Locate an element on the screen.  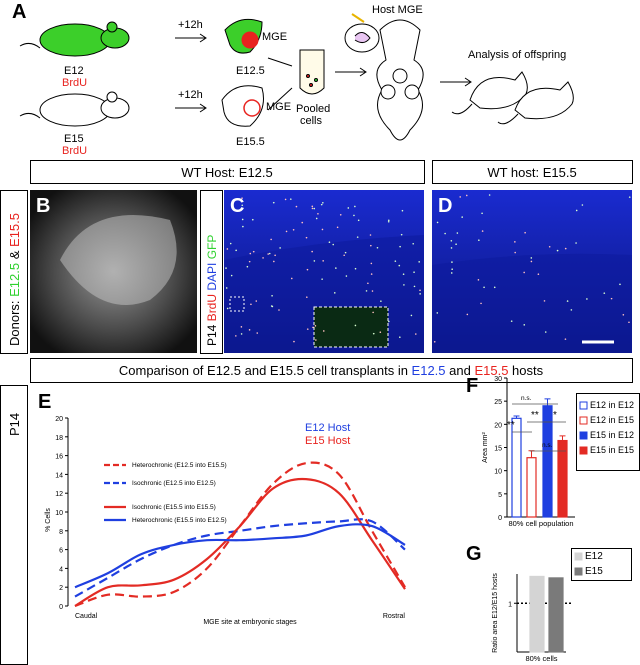
panel-letter: E is located at coordinates (44, 402).